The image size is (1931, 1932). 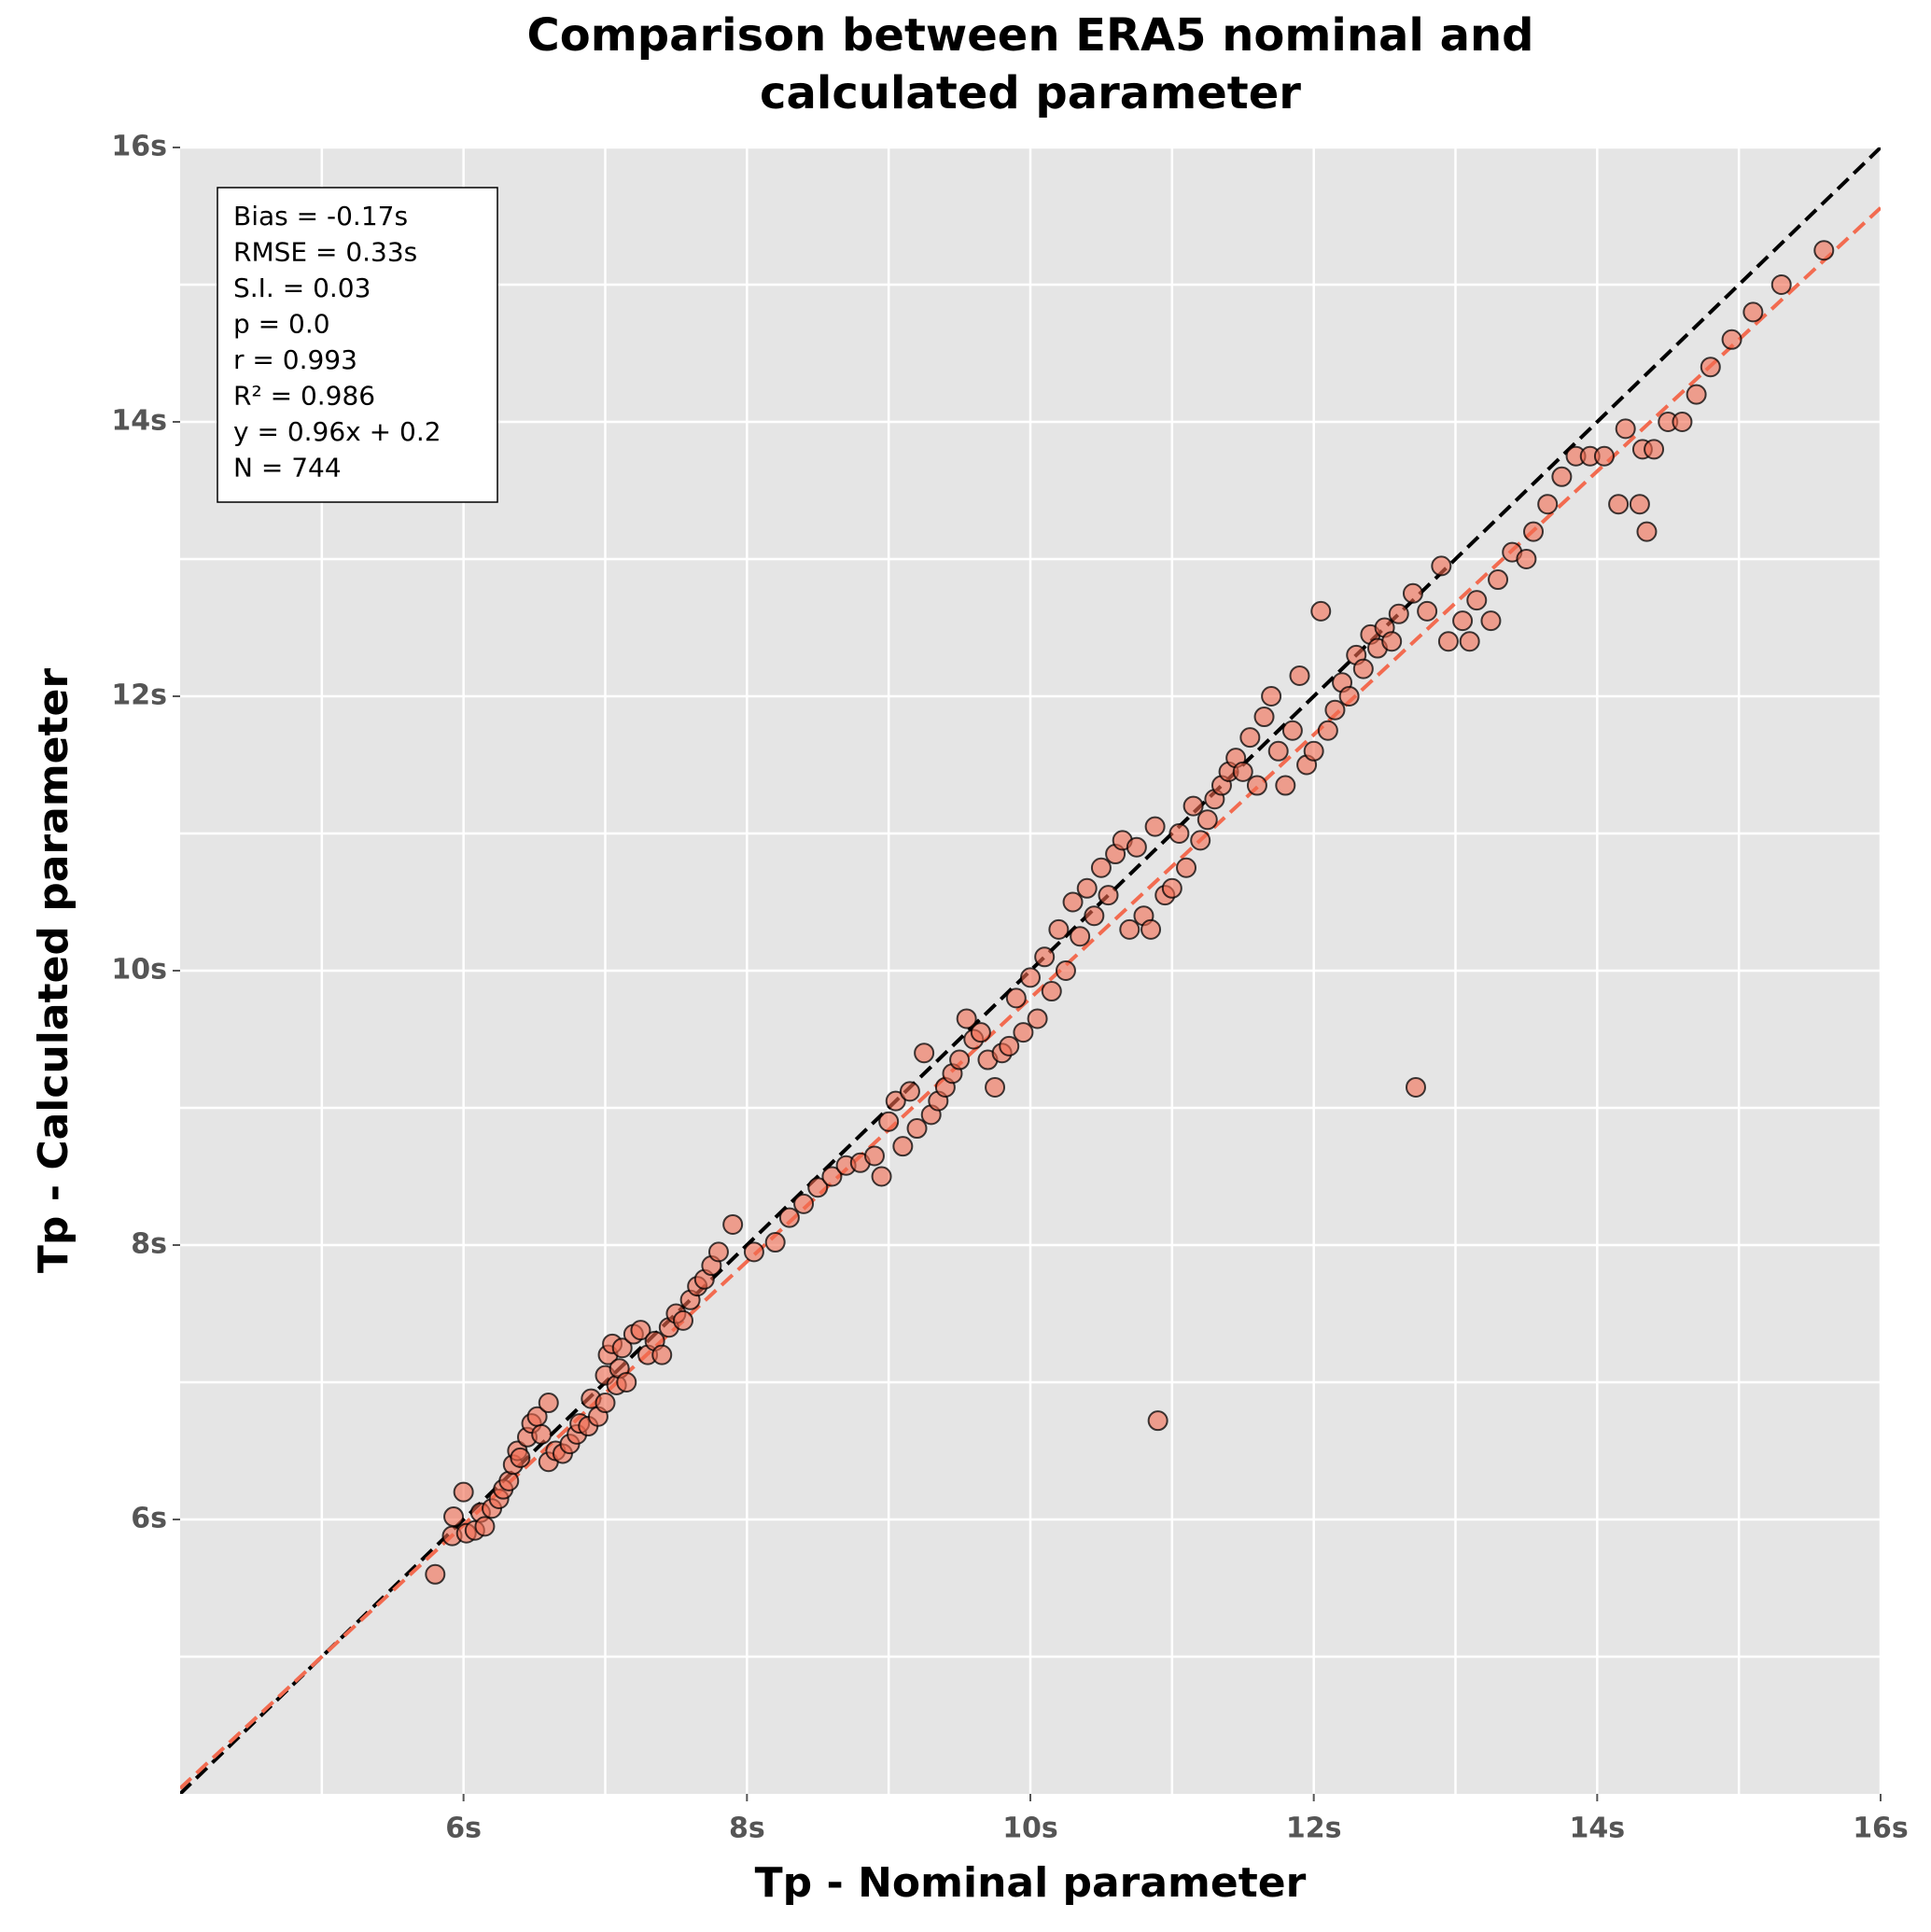 What do you see at coordinates (139, 970) in the screenshot?
I see `y-tick-label: 10s` at bounding box center [139, 970].